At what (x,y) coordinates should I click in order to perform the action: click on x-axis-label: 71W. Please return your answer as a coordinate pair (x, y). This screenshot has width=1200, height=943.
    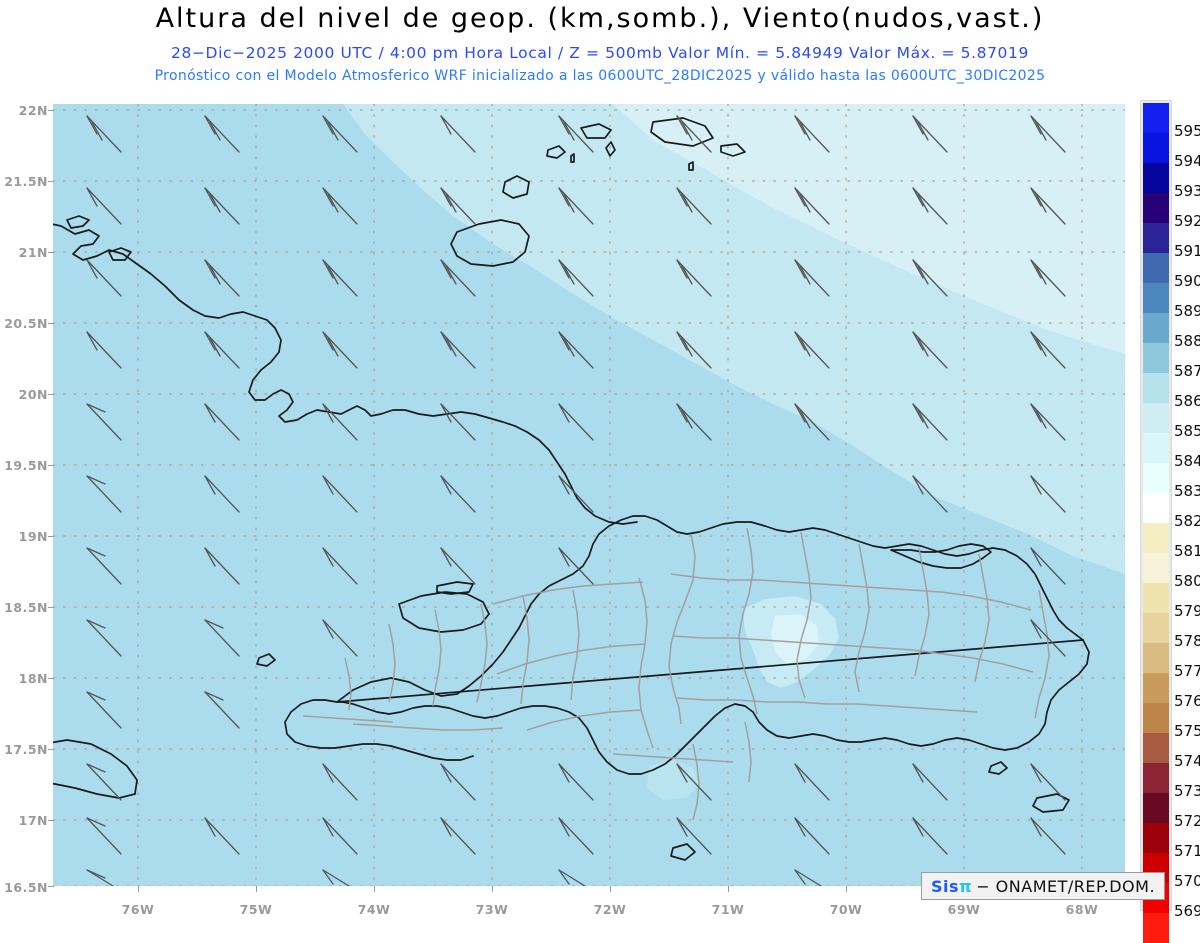
    Looking at the image, I should click on (728, 909).